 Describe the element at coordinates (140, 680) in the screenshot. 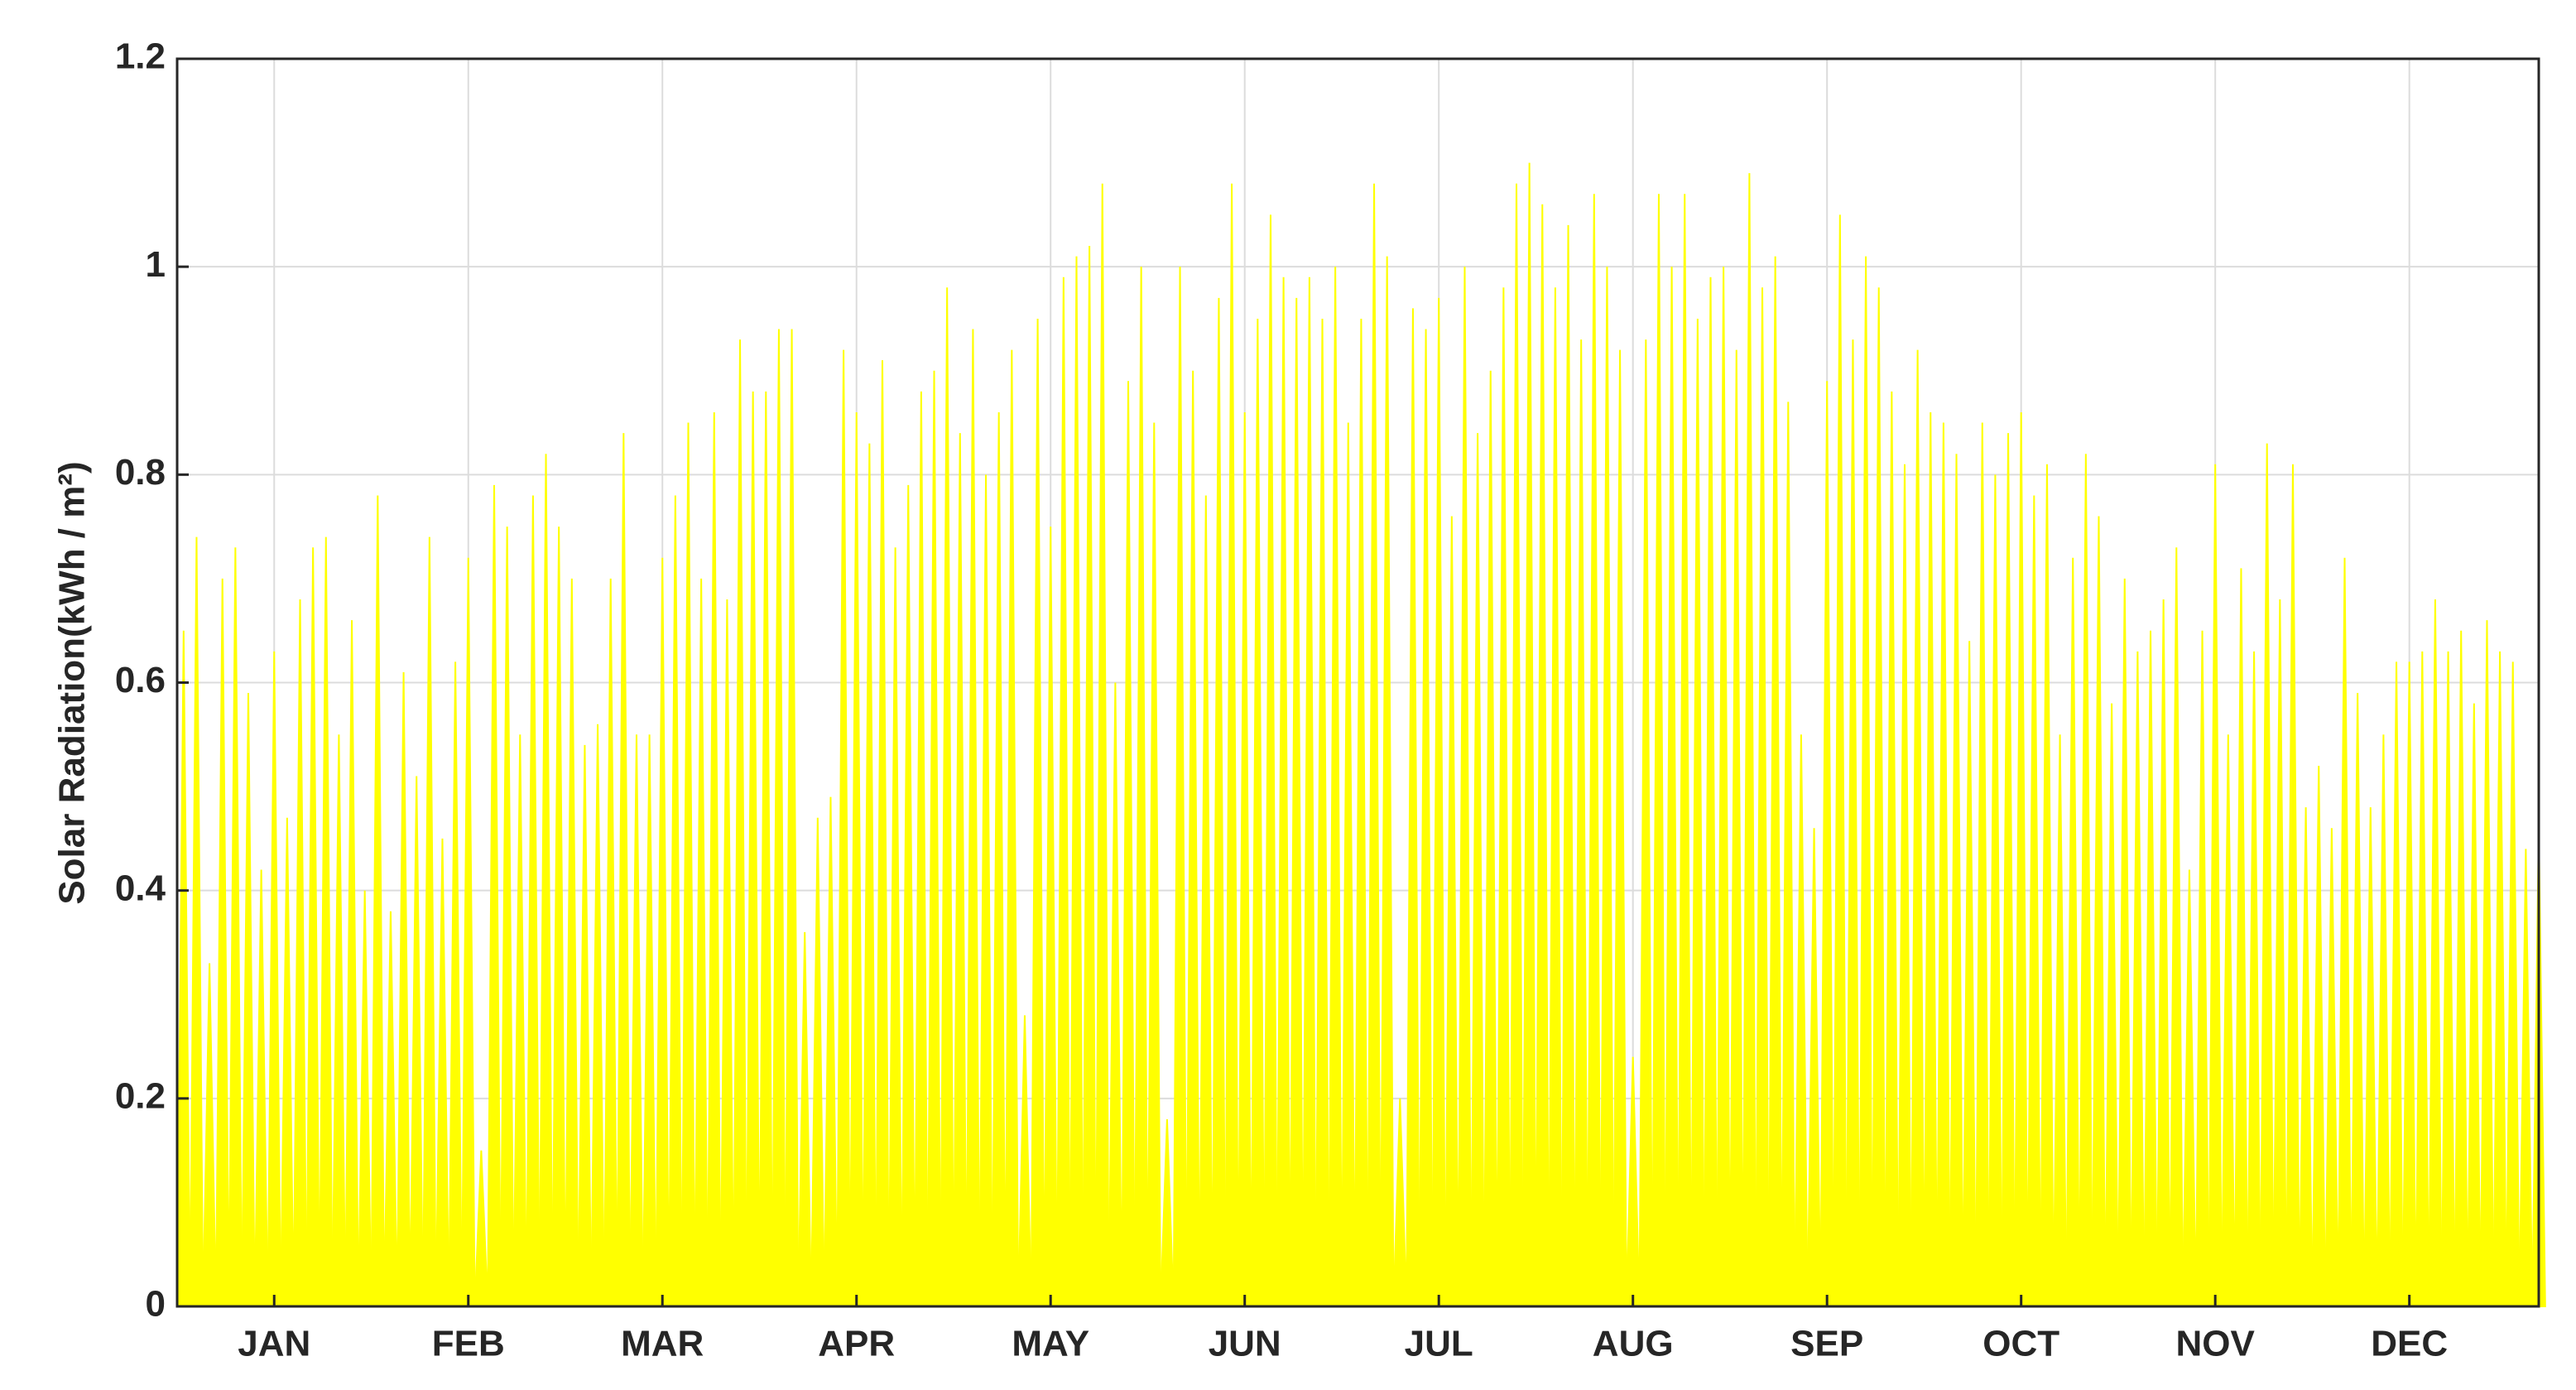

I see `y-tick-label: 0.6` at that location.